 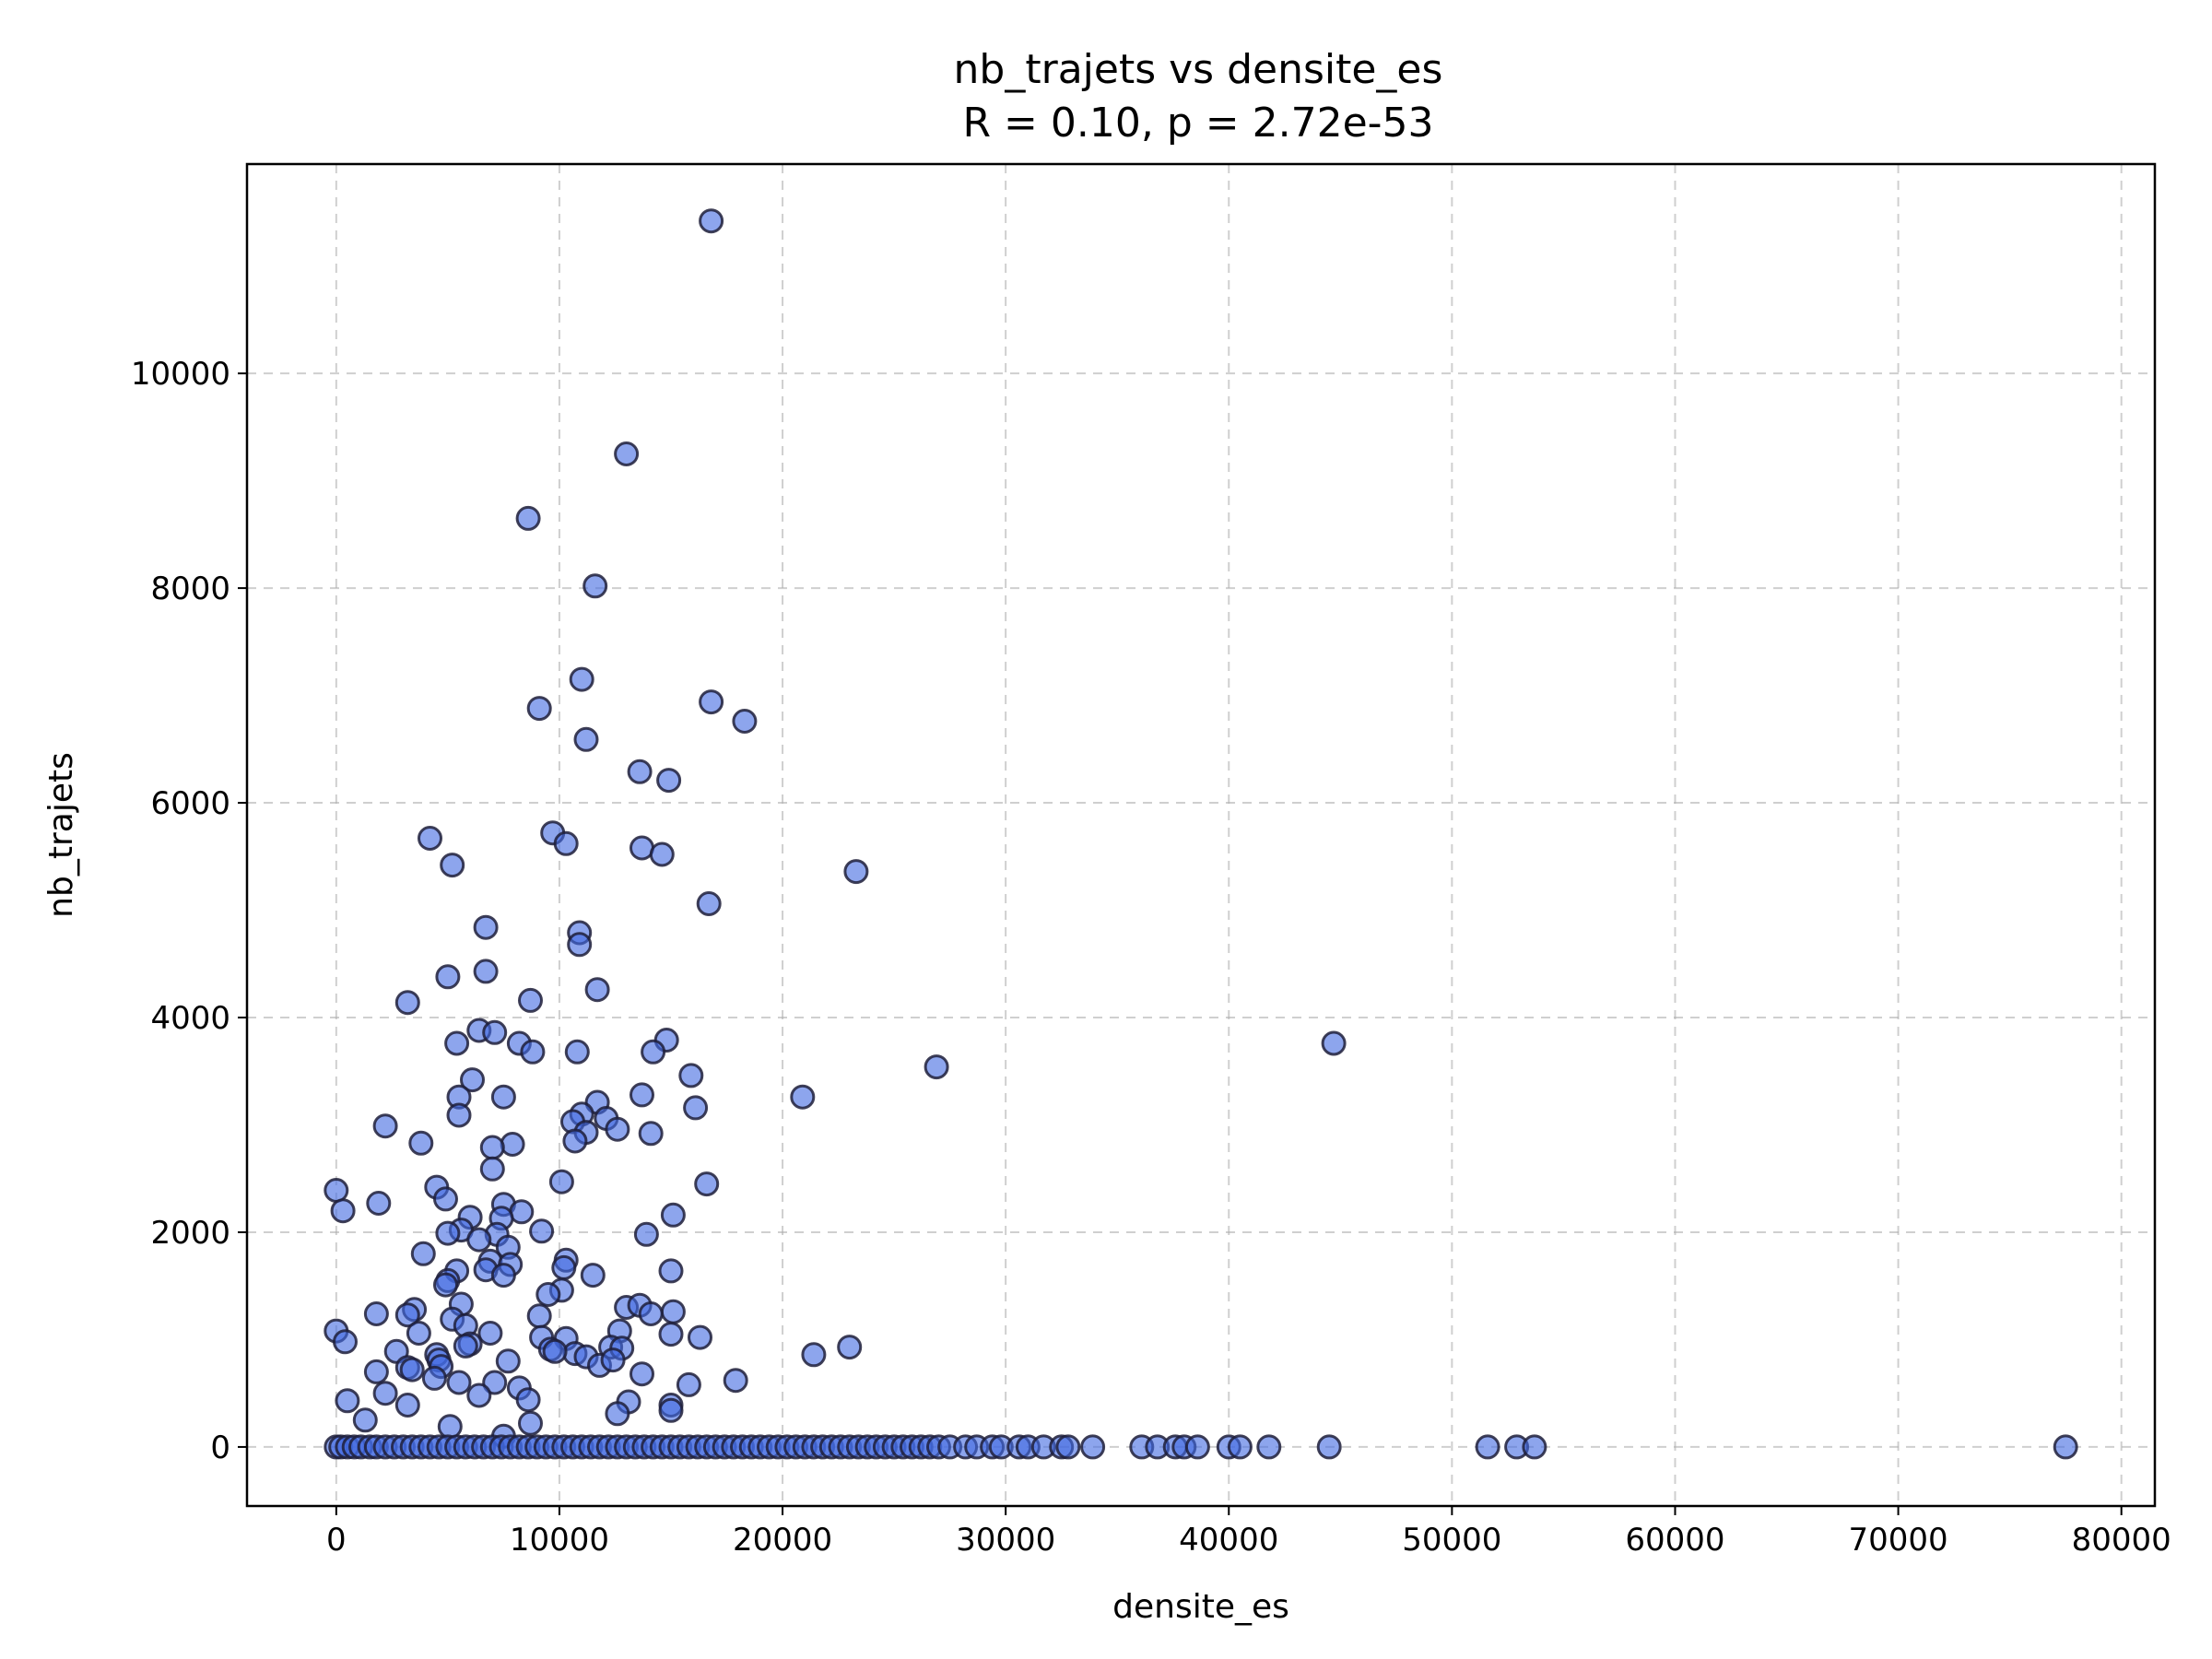 What do you see at coordinates (1198, 69) in the screenshot?
I see `chart-title: nb_trajets vs densite_es` at bounding box center [1198, 69].